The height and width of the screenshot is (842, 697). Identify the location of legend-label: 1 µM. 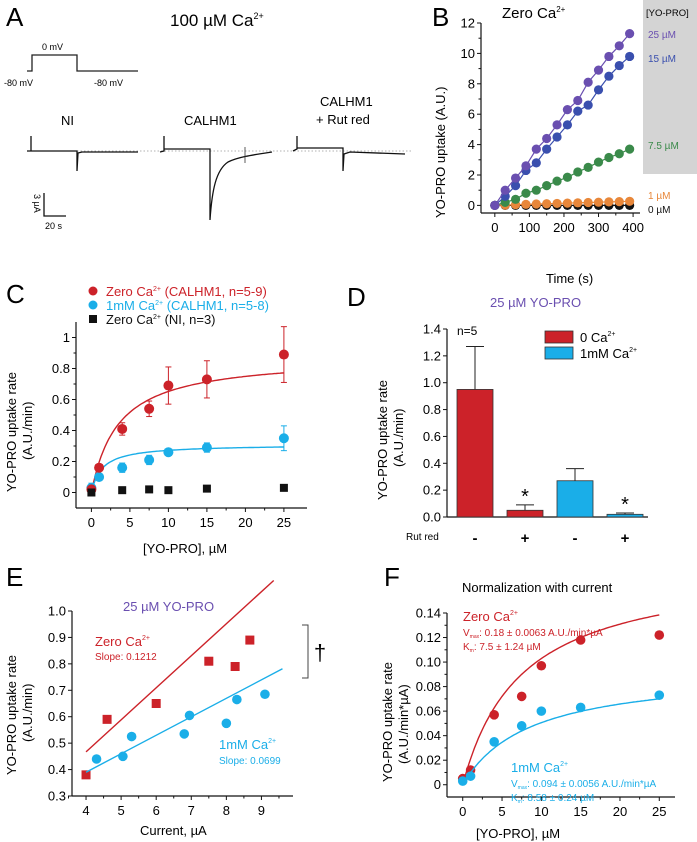
(659, 196).